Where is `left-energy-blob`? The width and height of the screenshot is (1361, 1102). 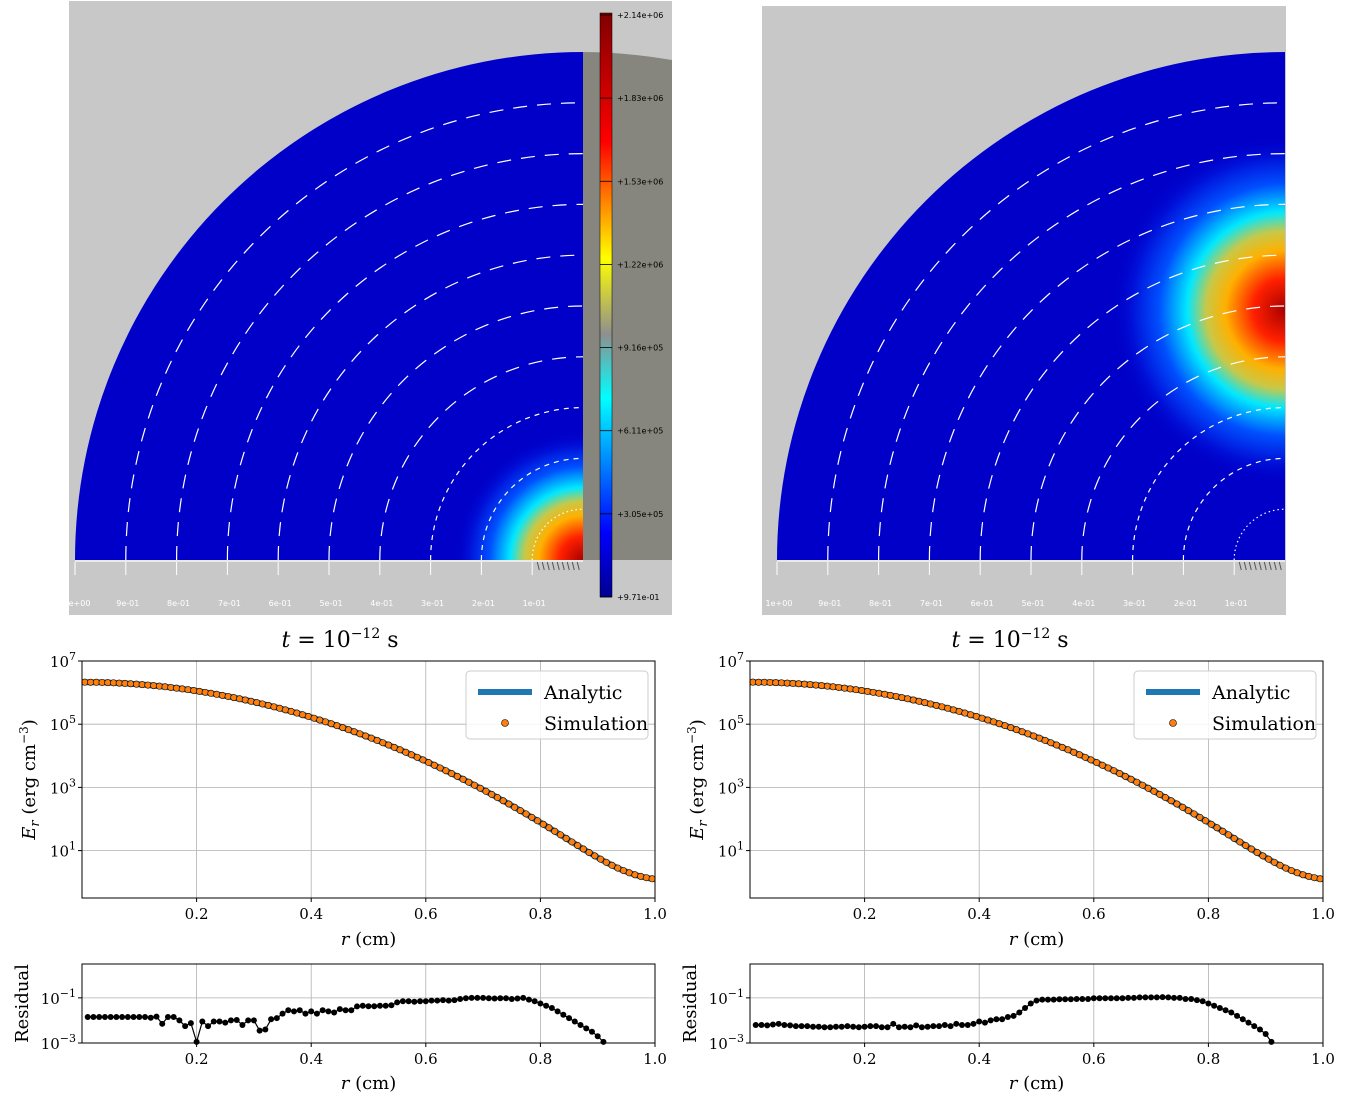 left-energy-blob is located at coordinates (518, 495).